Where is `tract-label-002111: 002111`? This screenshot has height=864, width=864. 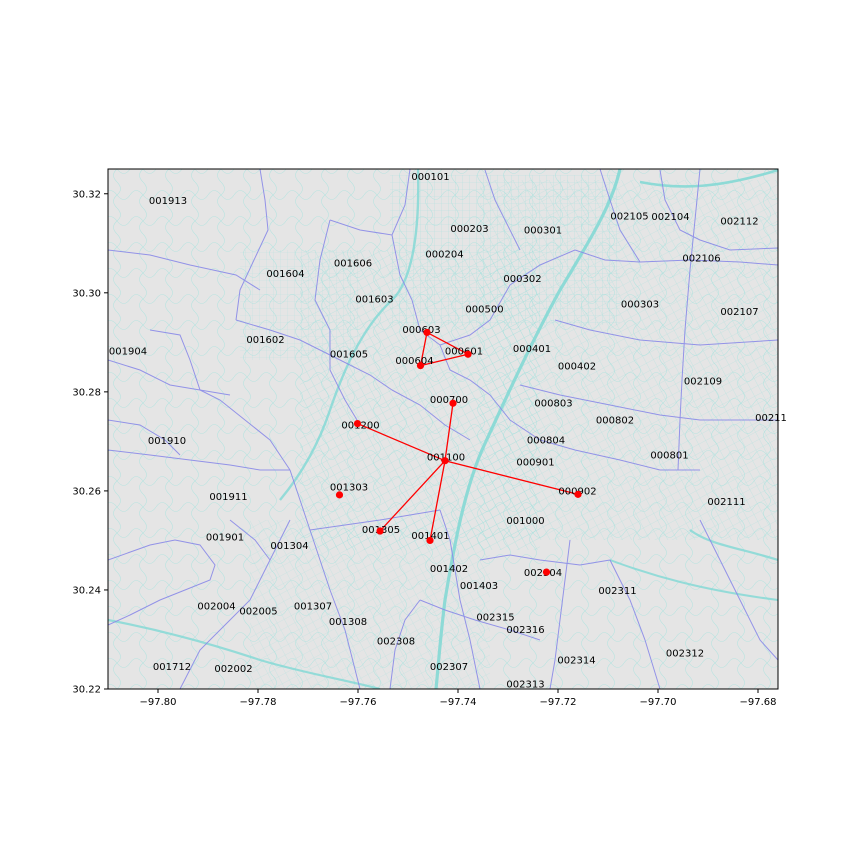
tract-label-002111: 002111 is located at coordinates (726, 502).